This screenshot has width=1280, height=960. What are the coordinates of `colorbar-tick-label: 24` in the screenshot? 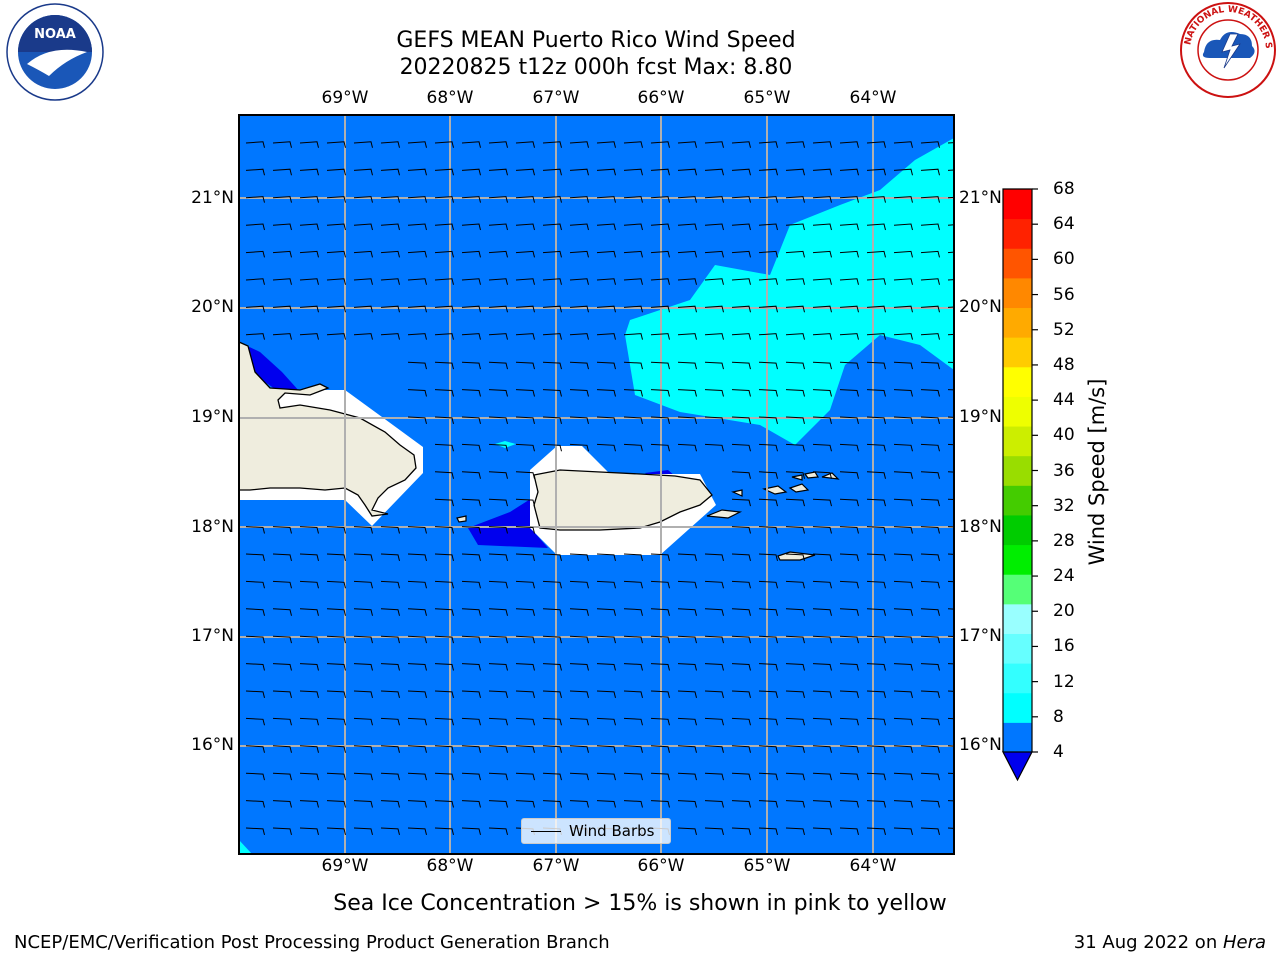 It's located at (1064, 576).